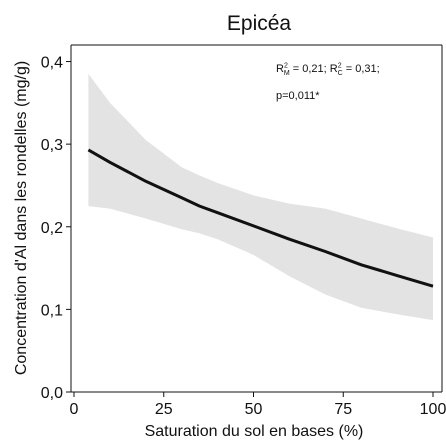 The image size is (446, 444). I want to click on y-tick-label: 0,0, so click(52, 393).